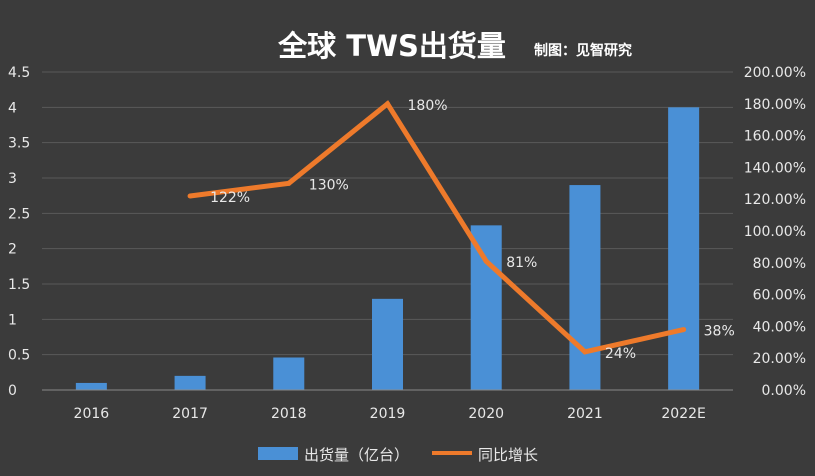  Describe the element at coordinates (278, 453) in the screenshot. I see `legend-bar-swatch` at that location.